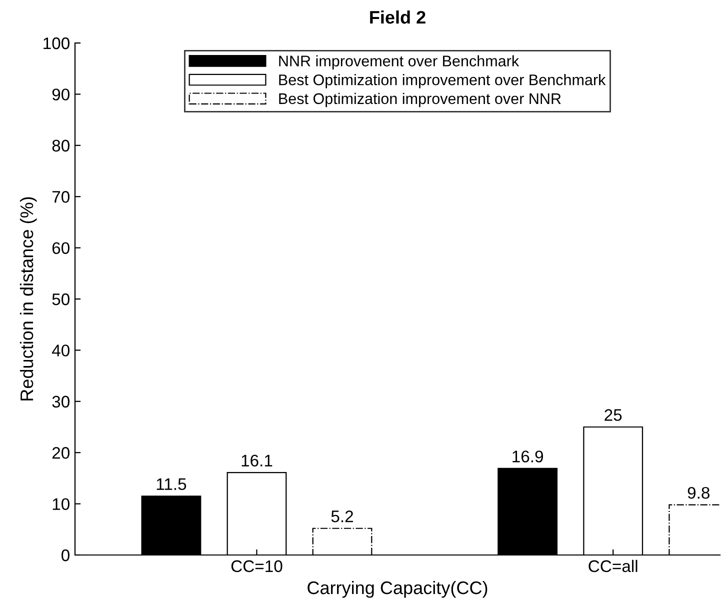  I want to click on x-tick-label: CC=all, so click(613, 566).